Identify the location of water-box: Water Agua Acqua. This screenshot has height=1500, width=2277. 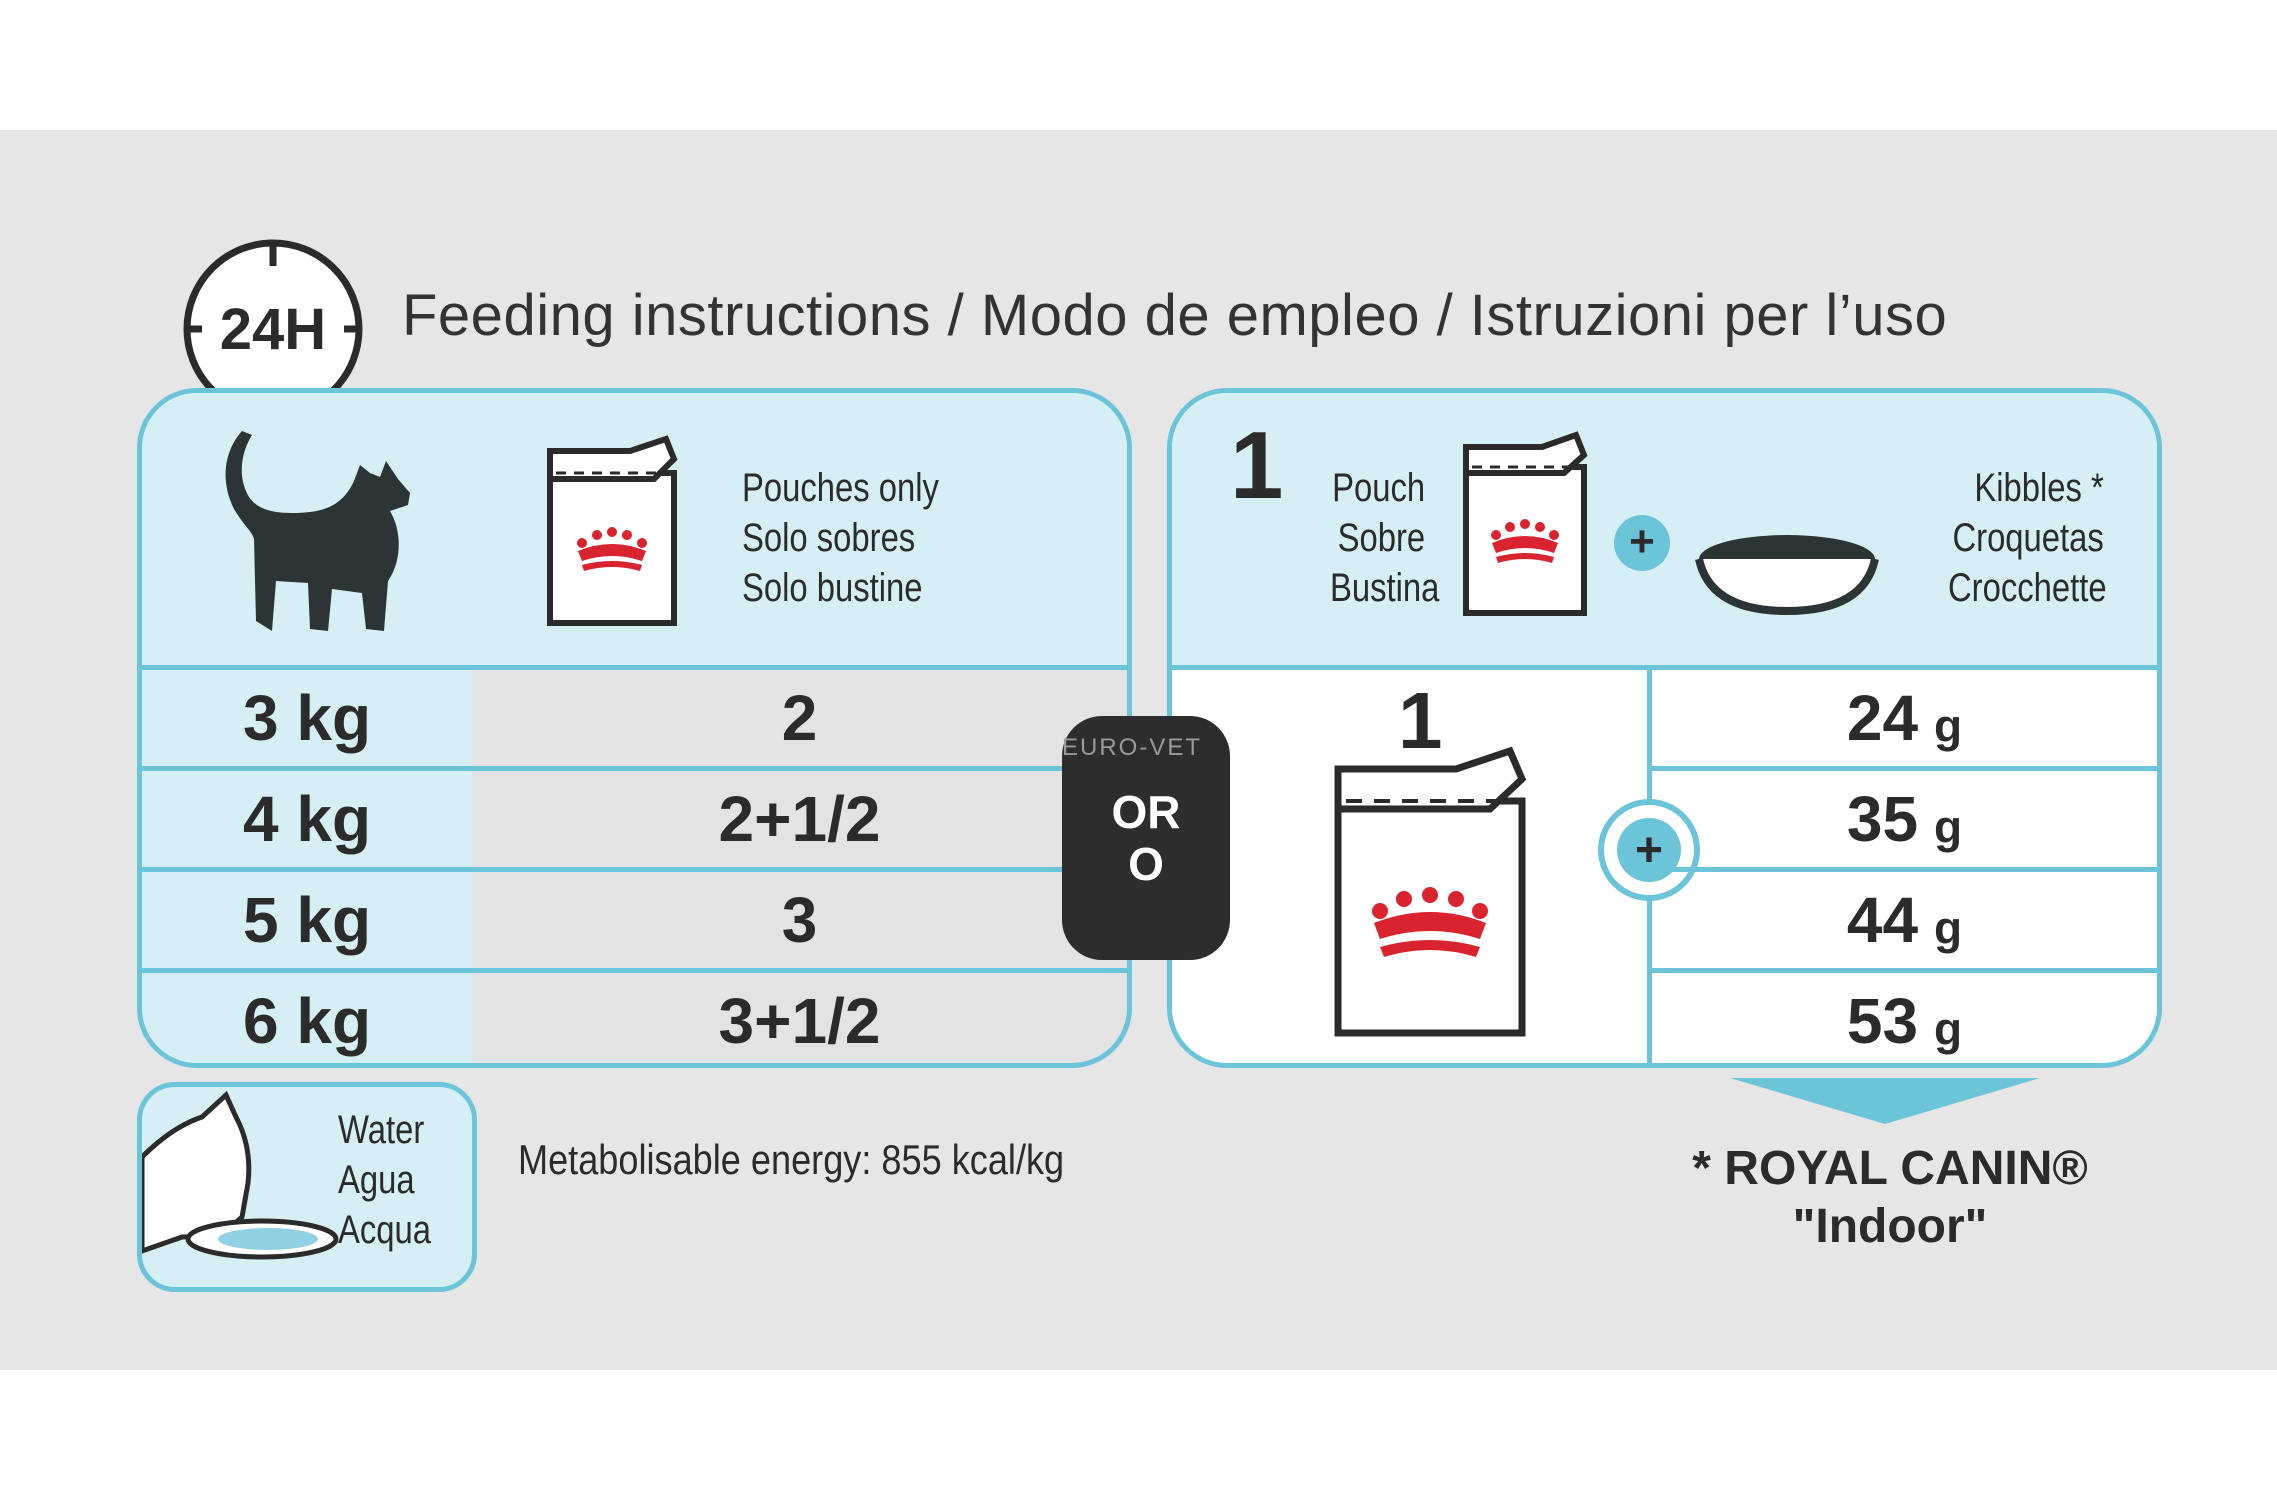
(307, 1187).